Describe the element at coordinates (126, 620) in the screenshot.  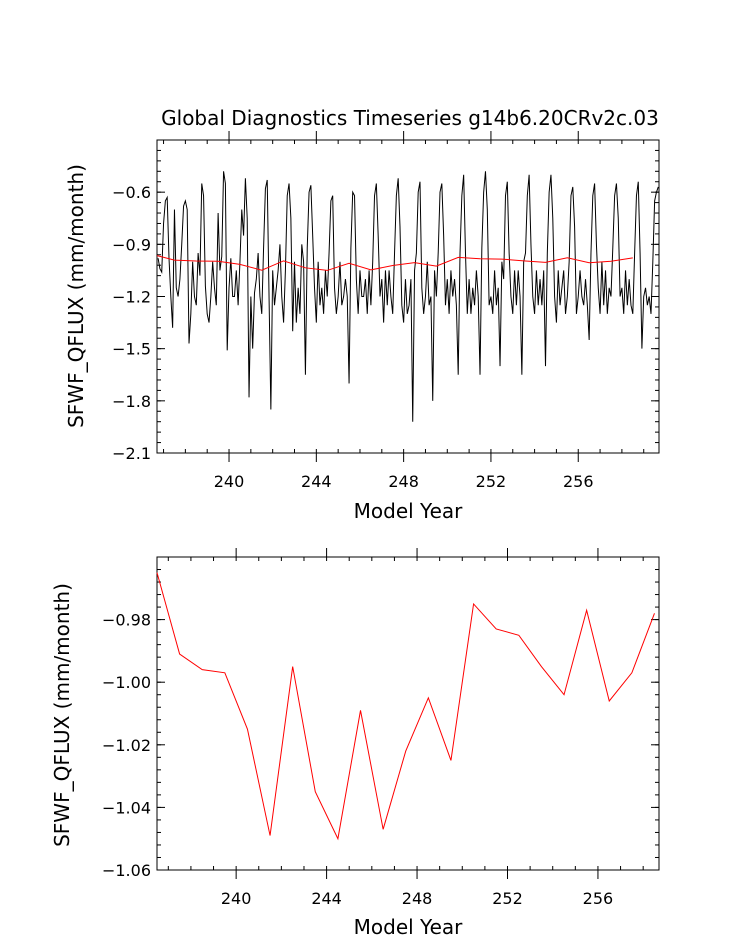
I see `y-tick-label: −0.98` at that location.